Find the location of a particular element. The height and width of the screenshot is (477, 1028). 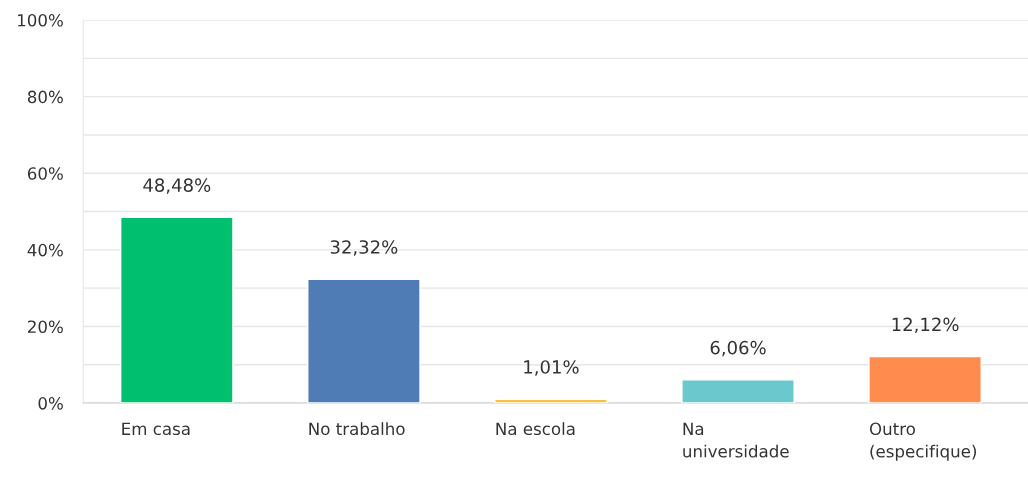

x-tick-label: Em casa is located at coordinates (156, 429).